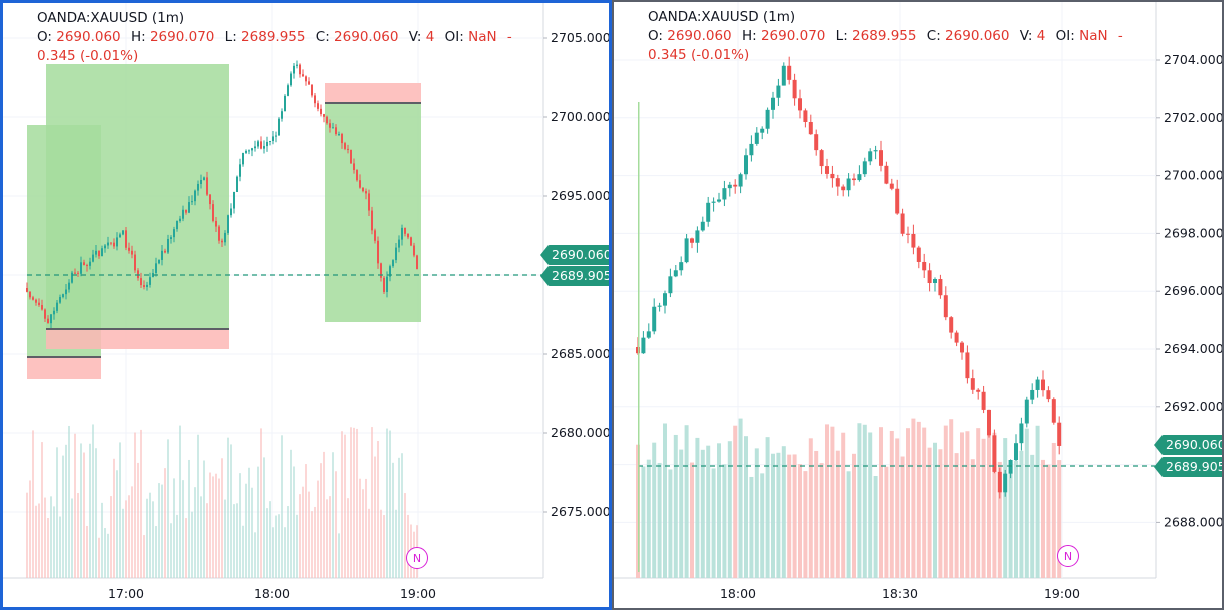  Describe the element at coordinates (1188, 445) in the screenshot. I see `last-price-tag: 2690.060` at that location.